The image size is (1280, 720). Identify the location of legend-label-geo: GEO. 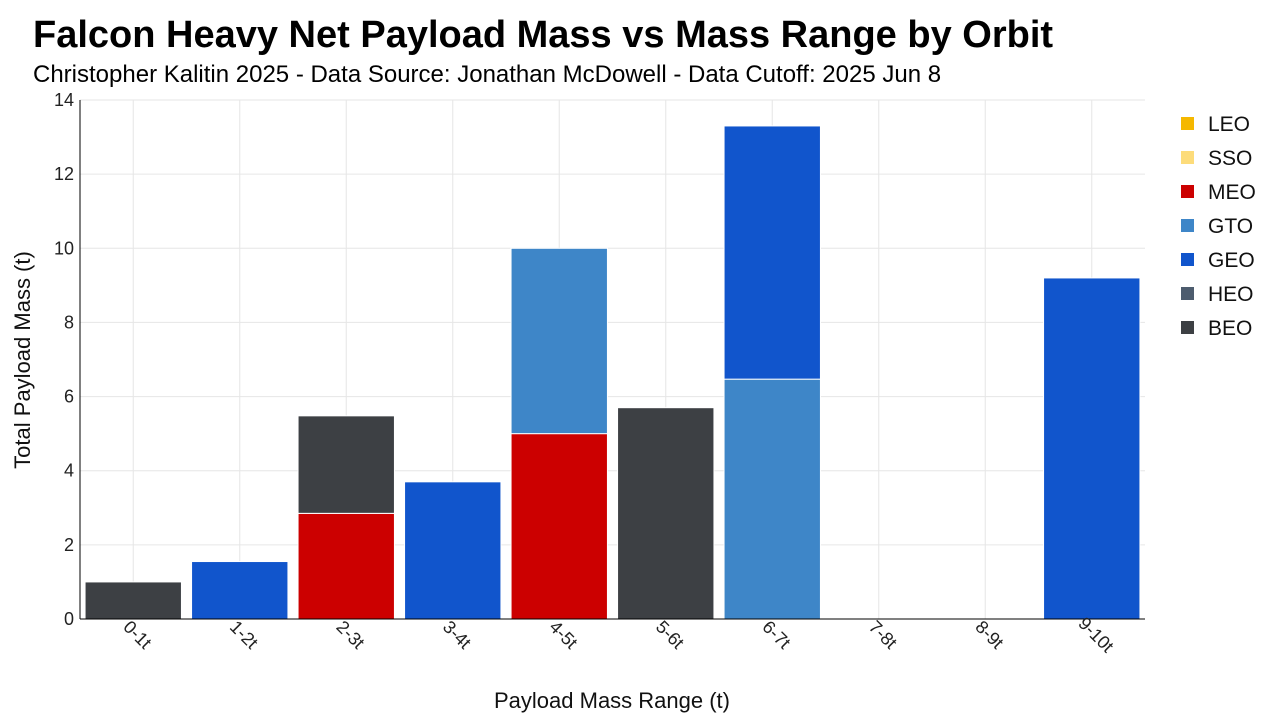
(1231, 260).